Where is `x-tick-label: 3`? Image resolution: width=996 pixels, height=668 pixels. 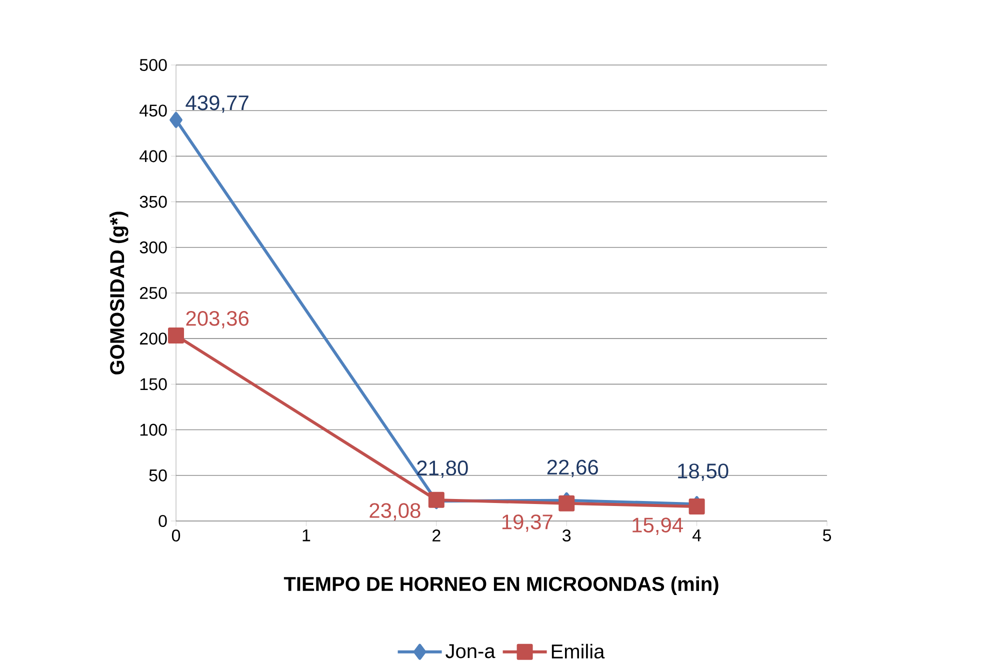
x-tick-label: 3 is located at coordinates (566, 536).